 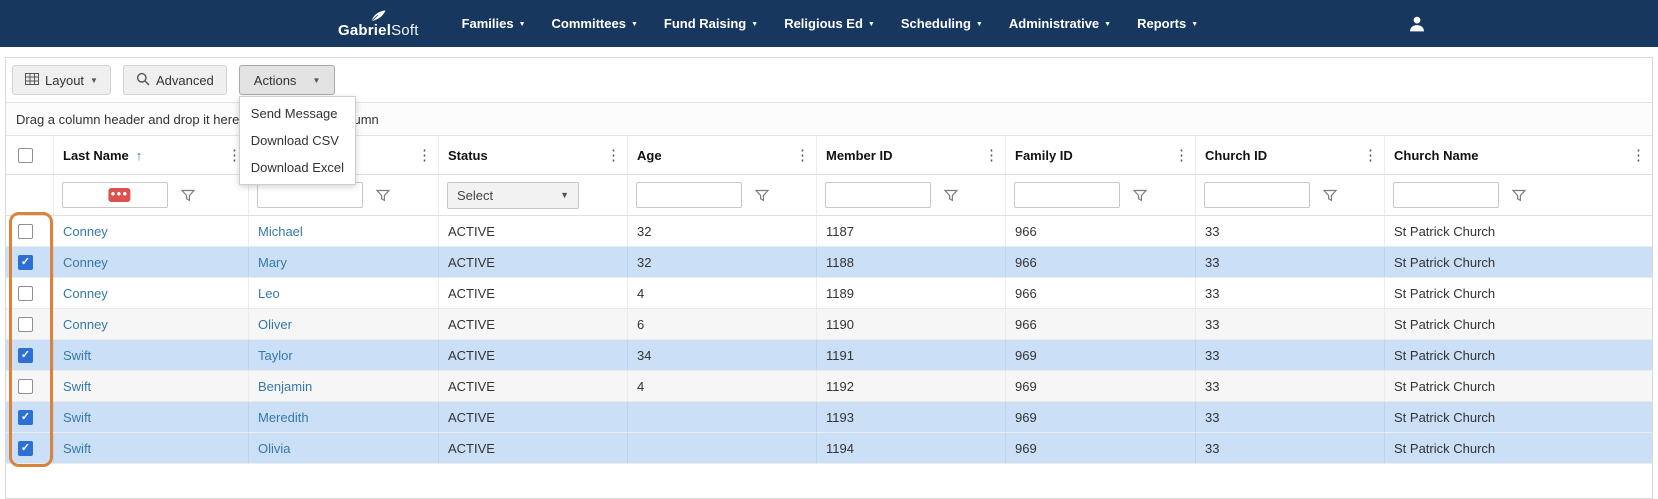 I want to click on layout-button: Layout ▼, so click(x=61, y=80).